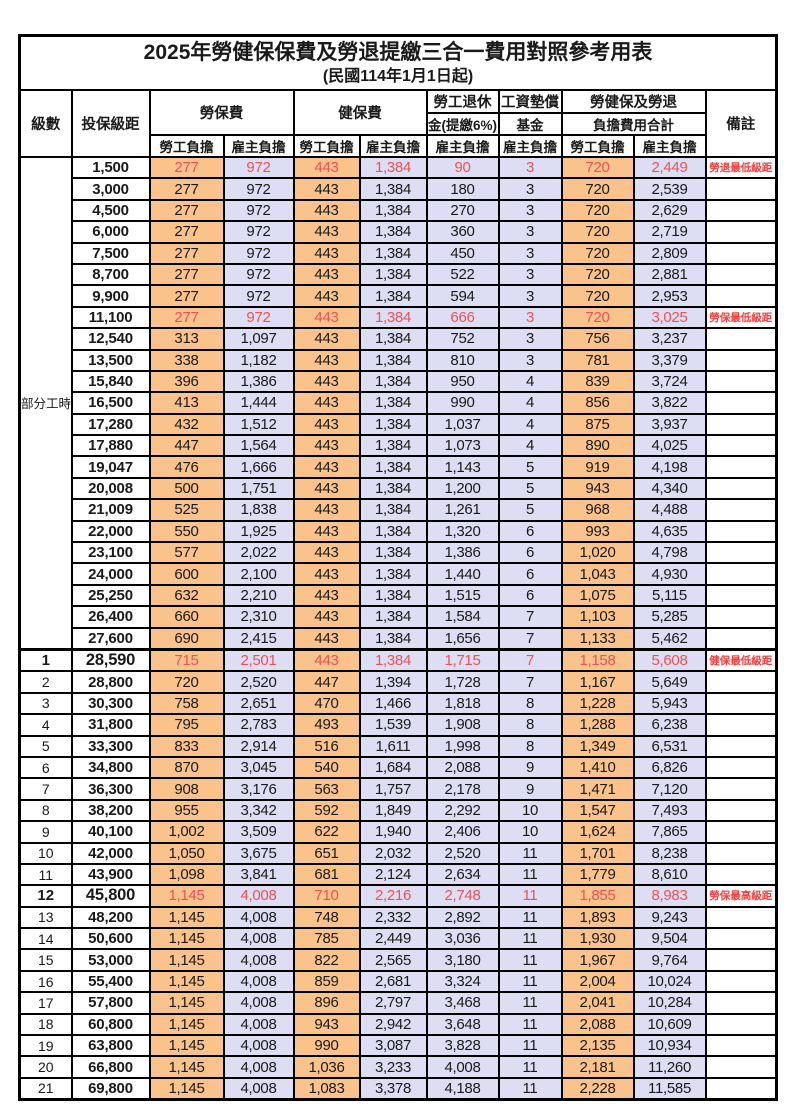 The height and width of the screenshot is (1120, 791). Describe the element at coordinates (186, 638) in the screenshot. I see `fee-cell: 690` at that location.